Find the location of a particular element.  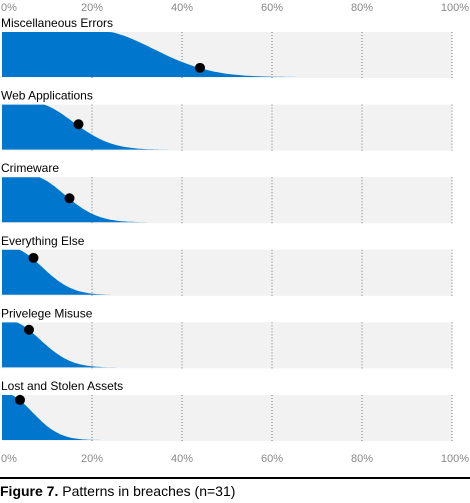

panel-label: Privelege Misuse is located at coordinates (47, 313).